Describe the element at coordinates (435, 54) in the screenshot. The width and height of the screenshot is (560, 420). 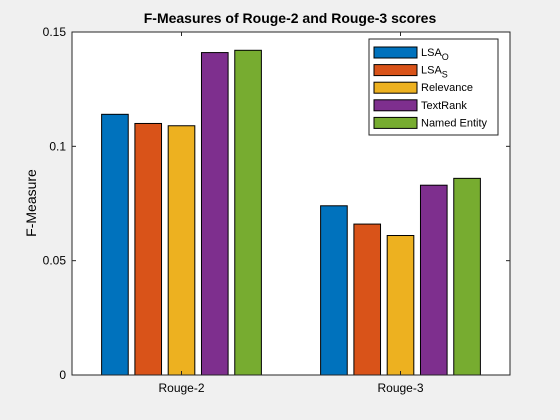
I see `legend-label: LSAO` at that location.